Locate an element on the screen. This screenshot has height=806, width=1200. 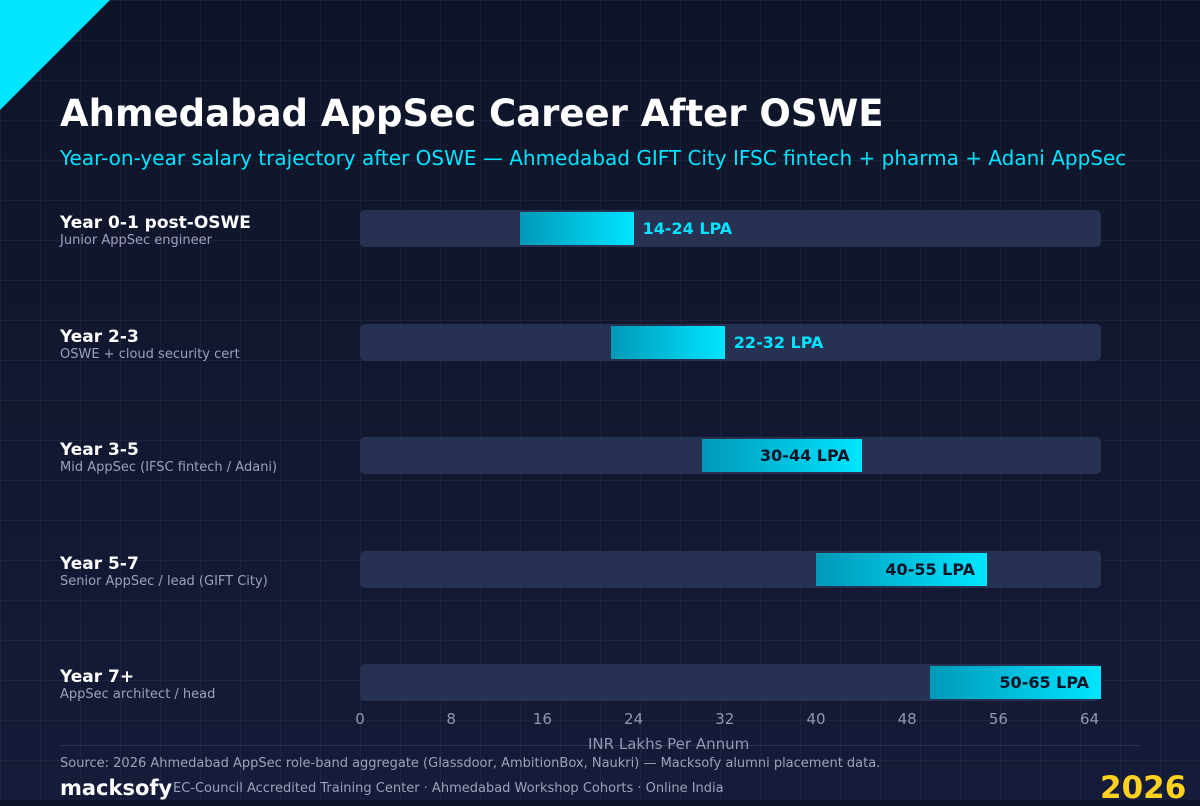
brand-logo-text: macksofy is located at coordinates (116, 788).